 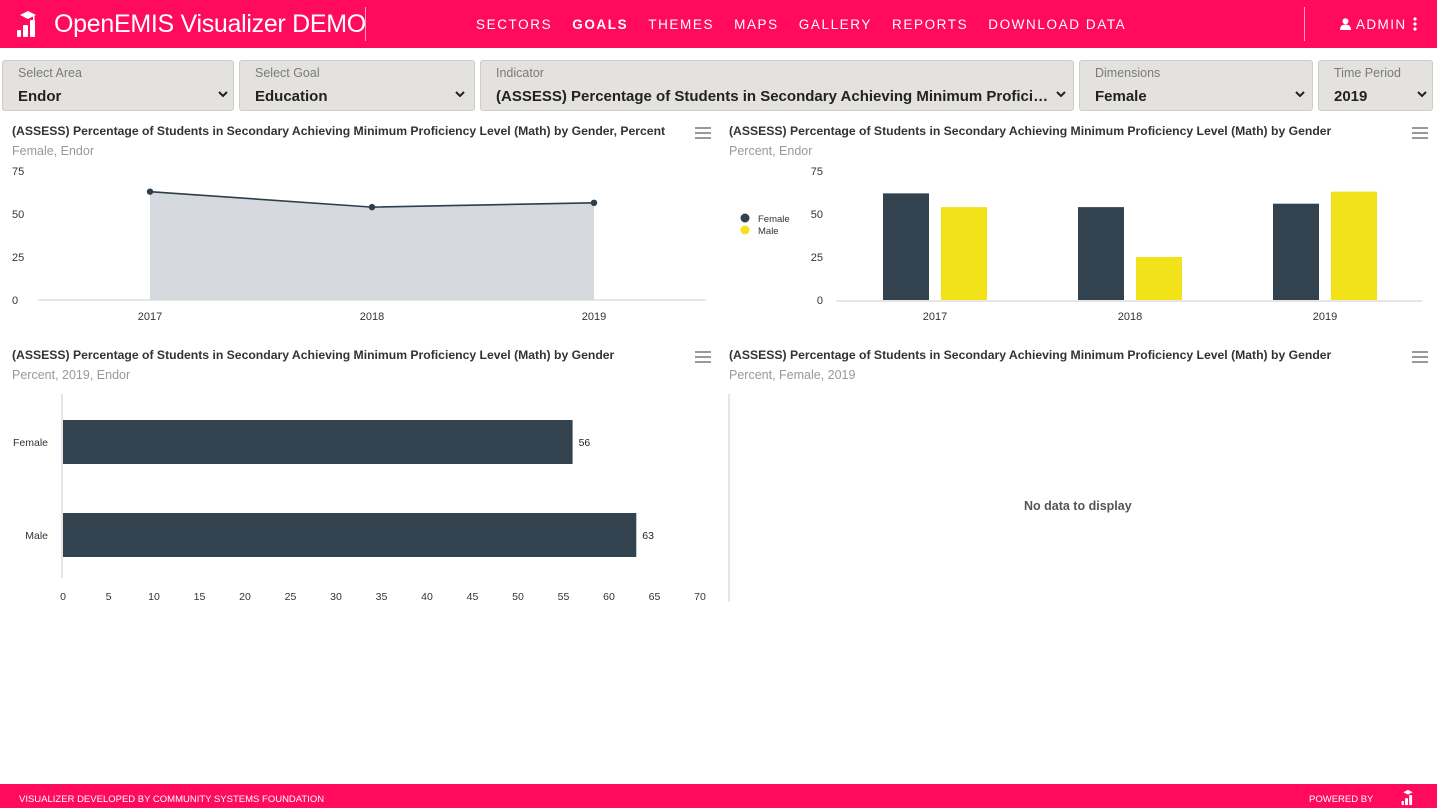 What do you see at coordinates (518, 597) in the screenshot?
I see `x-tick-label: 50` at bounding box center [518, 597].